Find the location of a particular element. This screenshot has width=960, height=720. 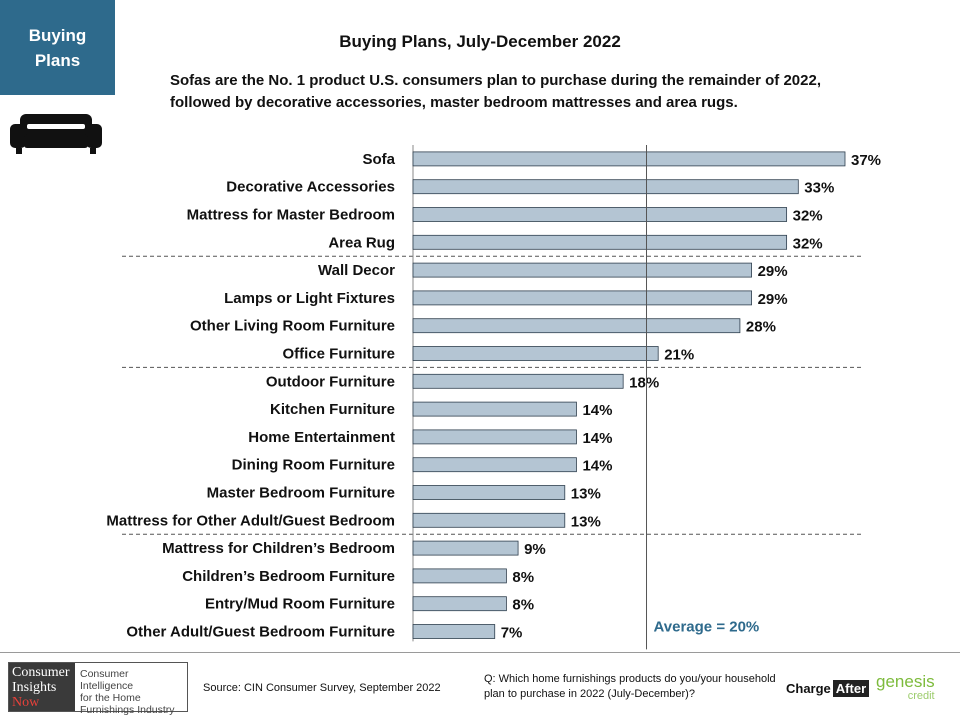

chargeafter-word-1: Charge is located at coordinates (808, 688).